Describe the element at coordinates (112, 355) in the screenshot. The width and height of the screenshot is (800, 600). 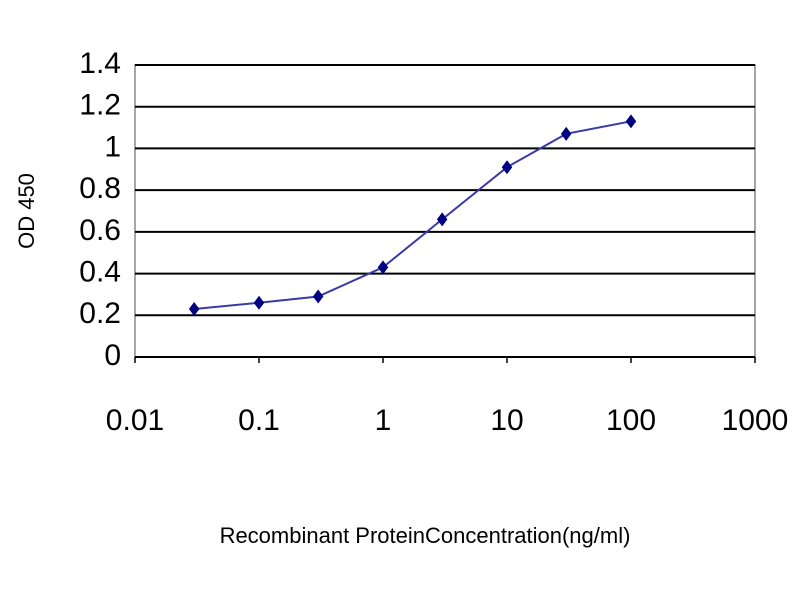
I see `y-tick-label: 0` at that location.